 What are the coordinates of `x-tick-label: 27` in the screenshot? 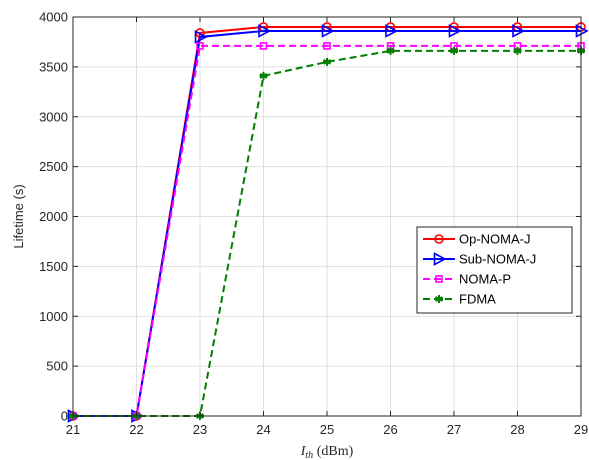 It's located at (454, 429).